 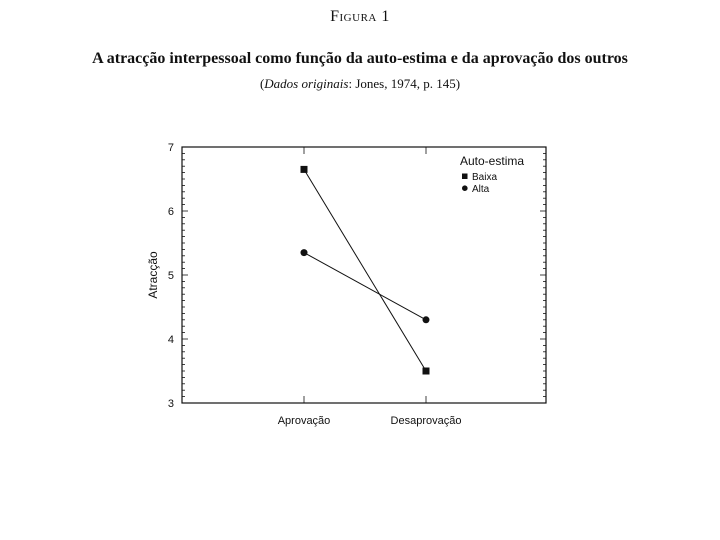 What do you see at coordinates (171, 212) in the screenshot?
I see `y-tick-label: 6` at bounding box center [171, 212].